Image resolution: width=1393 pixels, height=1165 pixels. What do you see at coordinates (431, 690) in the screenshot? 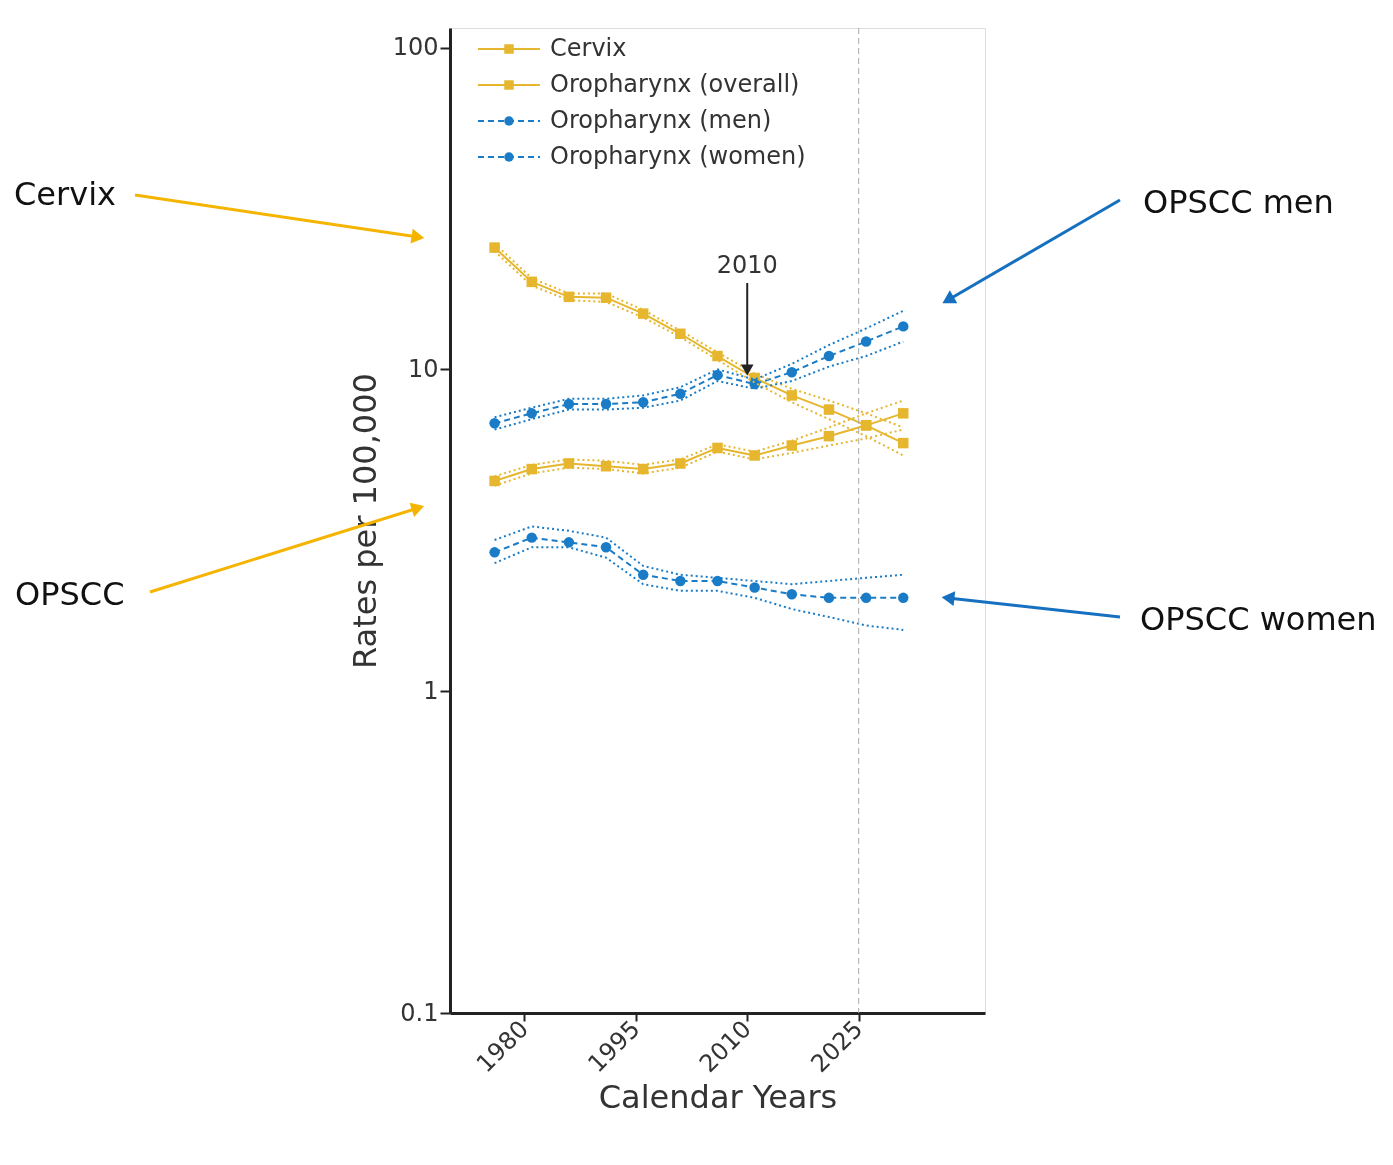
I see `y-tick-label: 1` at bounding box center [431, 690].